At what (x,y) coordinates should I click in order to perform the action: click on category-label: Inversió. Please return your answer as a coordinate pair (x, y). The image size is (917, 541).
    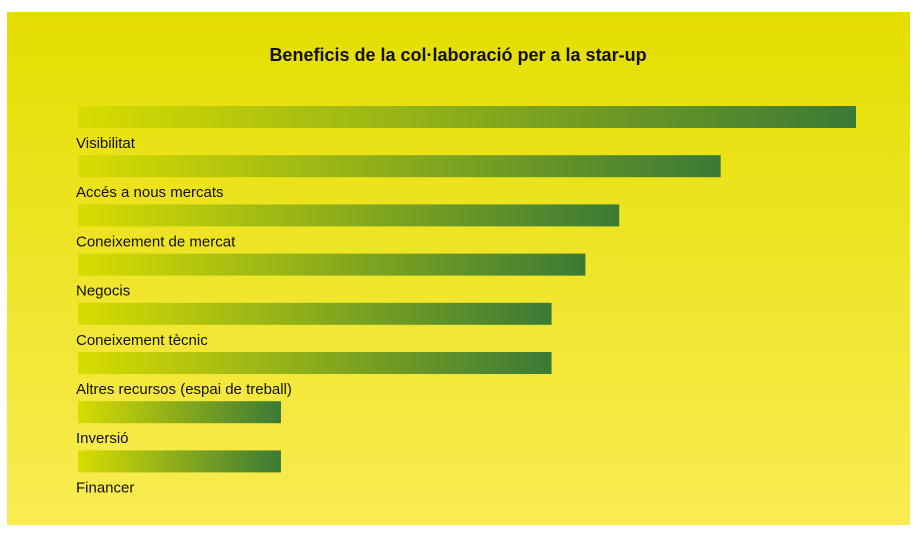
    Looking at the image, I should click on (102, 438).